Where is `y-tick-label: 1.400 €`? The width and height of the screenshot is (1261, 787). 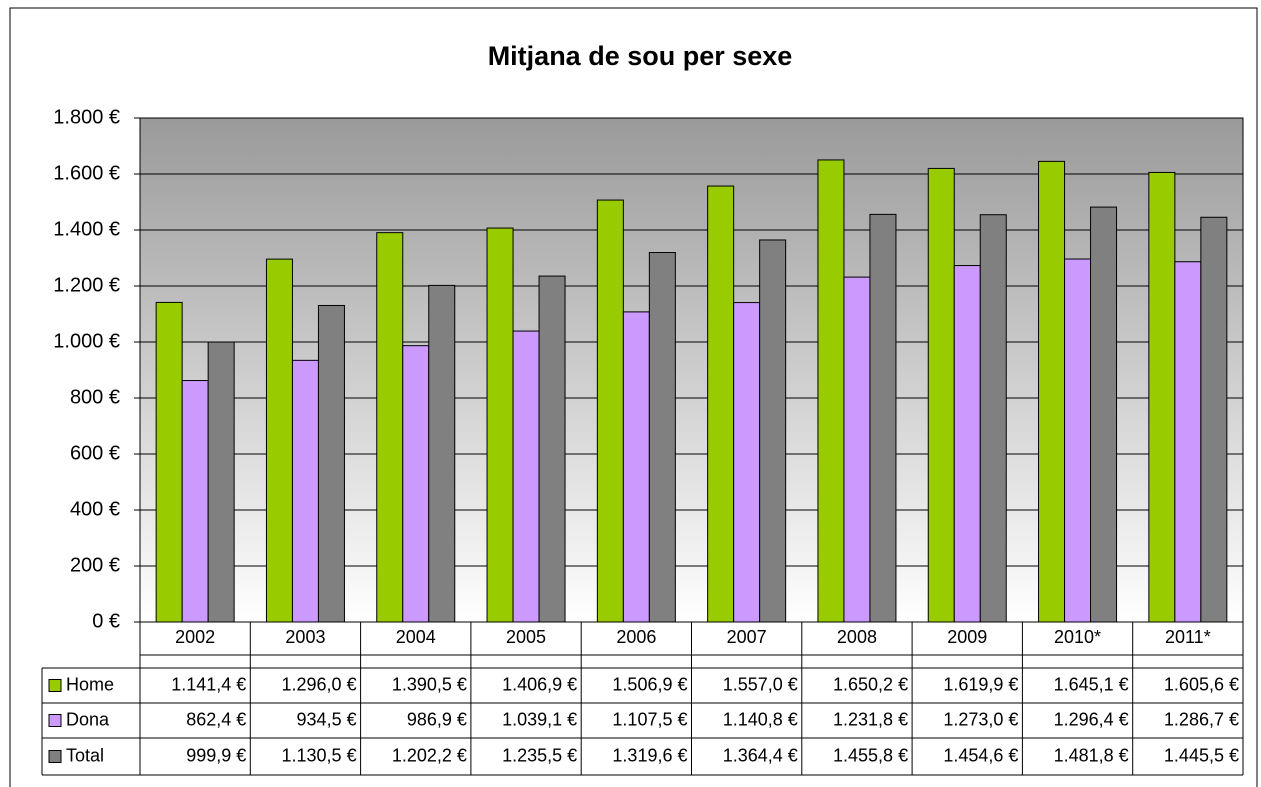 y-tick-label: 1.400 € is located at coordinates (86, 229).